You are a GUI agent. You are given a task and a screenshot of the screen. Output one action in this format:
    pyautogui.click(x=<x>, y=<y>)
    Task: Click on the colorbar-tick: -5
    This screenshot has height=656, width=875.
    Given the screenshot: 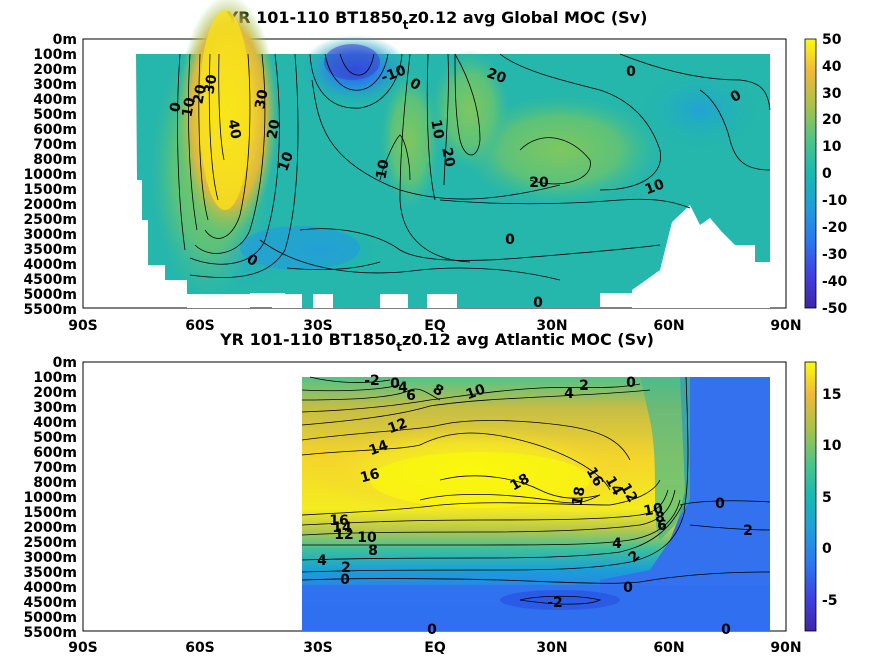 What is the action you would take?
    pyautogui.click(x=830, y=601)
    